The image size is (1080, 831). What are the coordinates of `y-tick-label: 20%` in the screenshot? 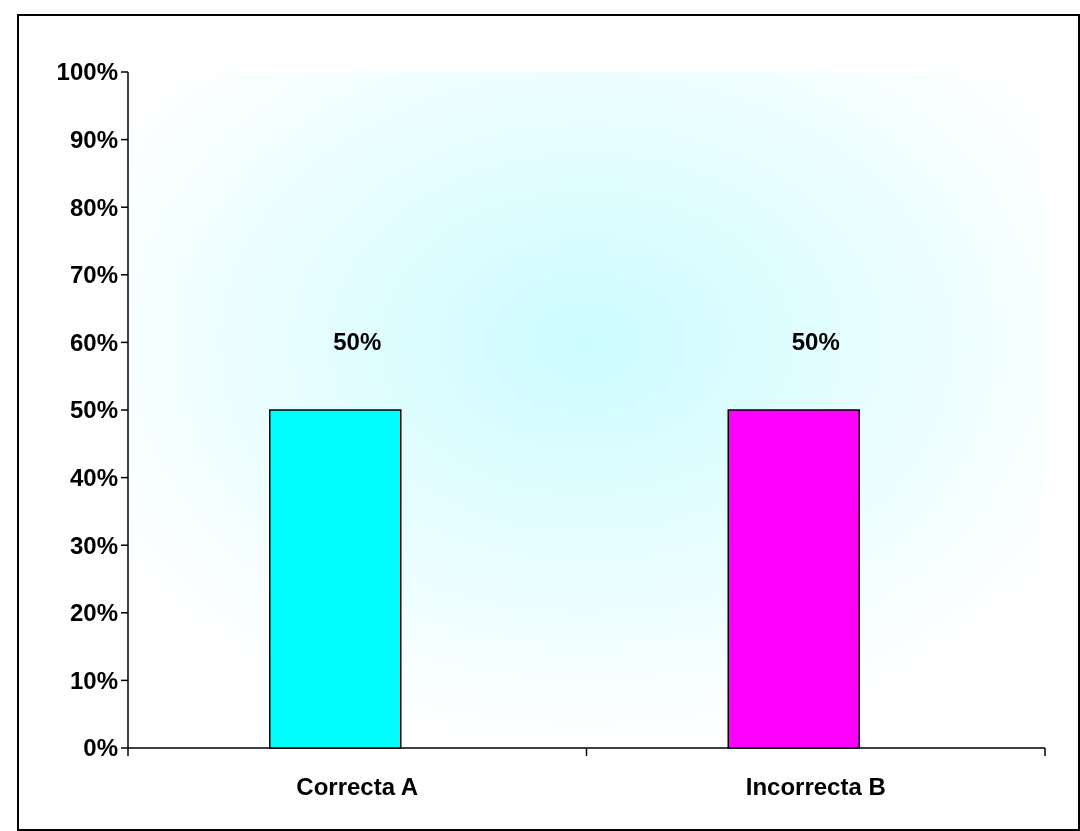 It's located at (93, 613).